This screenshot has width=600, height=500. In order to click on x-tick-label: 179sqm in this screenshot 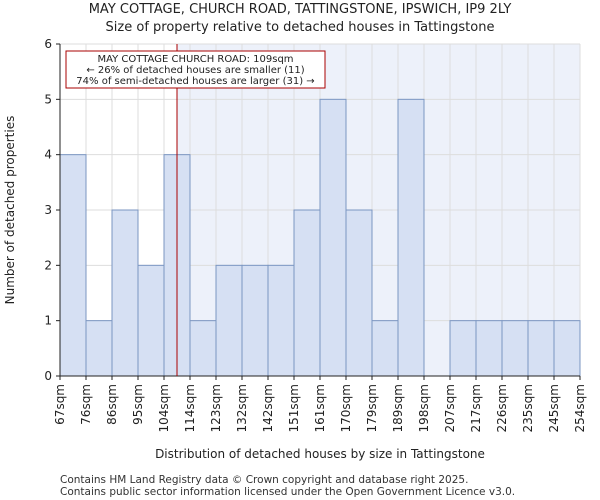, I will do `click(372, 408)`.